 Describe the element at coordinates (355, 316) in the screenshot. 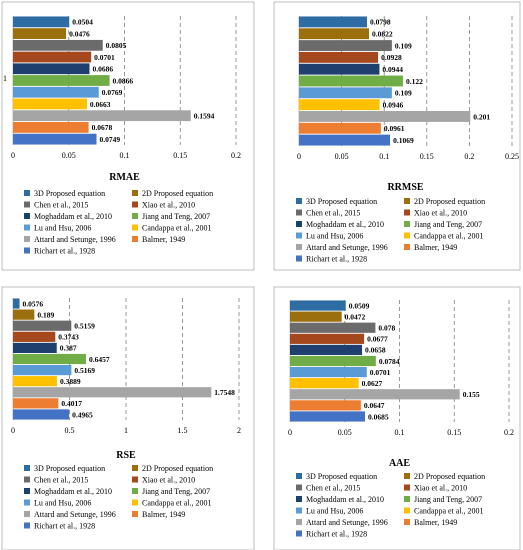

I see `data-label: 0.0472` at that location.